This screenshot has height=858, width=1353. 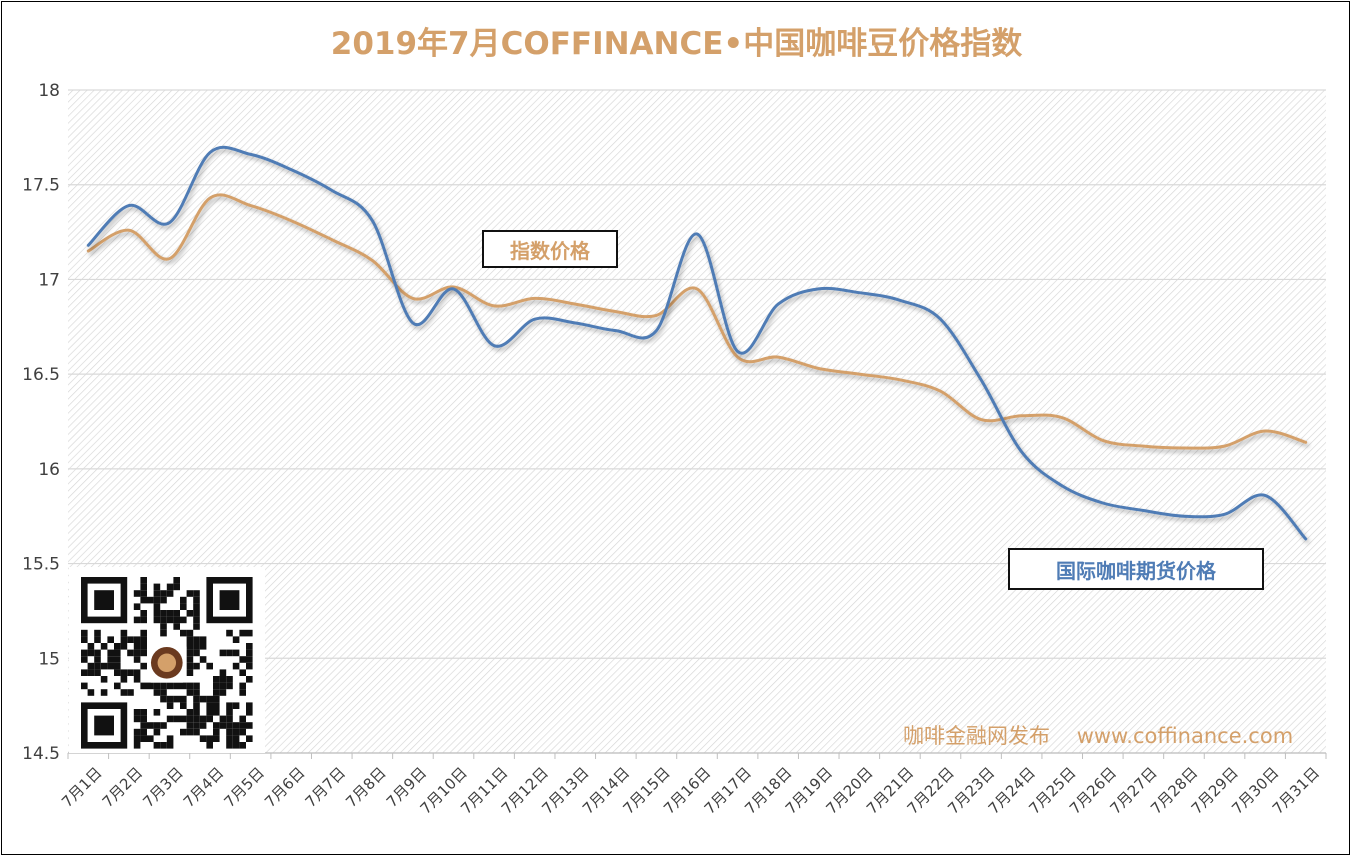 What do you see at coordinates (81, 787) in the screenshot?
I see `x-tick-label: 7月1日` at bounding box center [81, 787].